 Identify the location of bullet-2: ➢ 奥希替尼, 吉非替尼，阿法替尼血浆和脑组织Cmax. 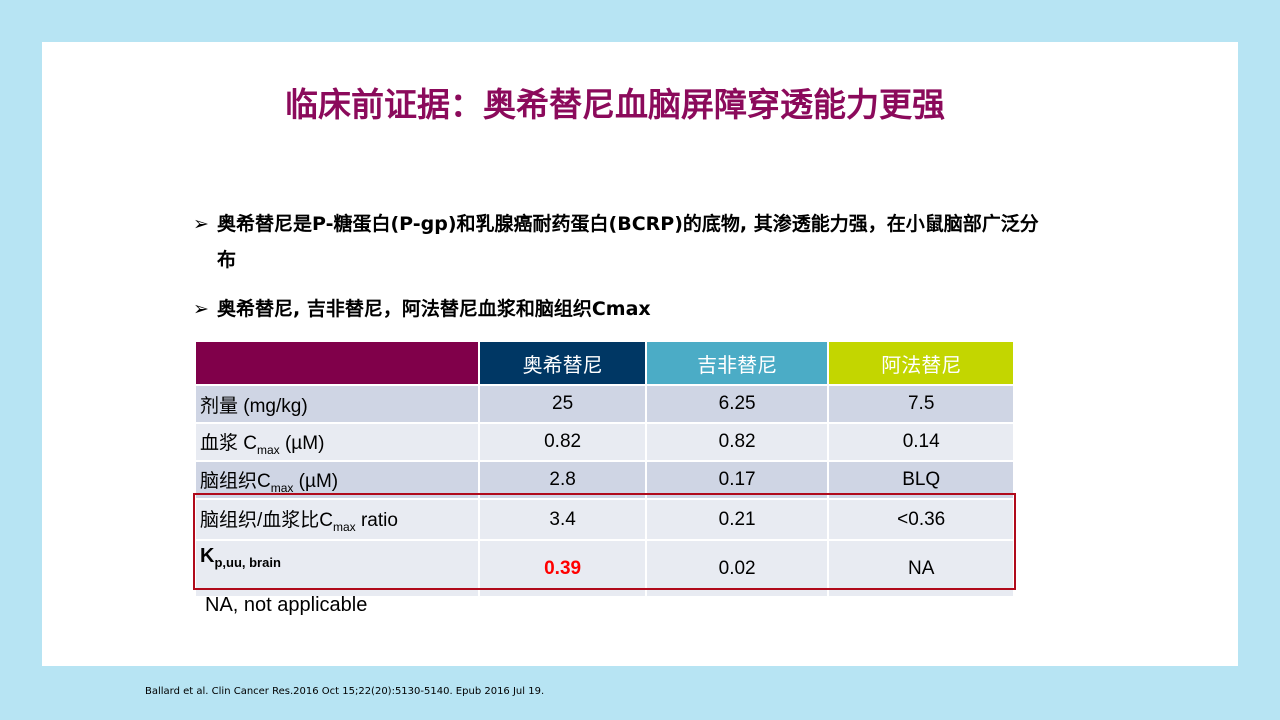
(620, 309).